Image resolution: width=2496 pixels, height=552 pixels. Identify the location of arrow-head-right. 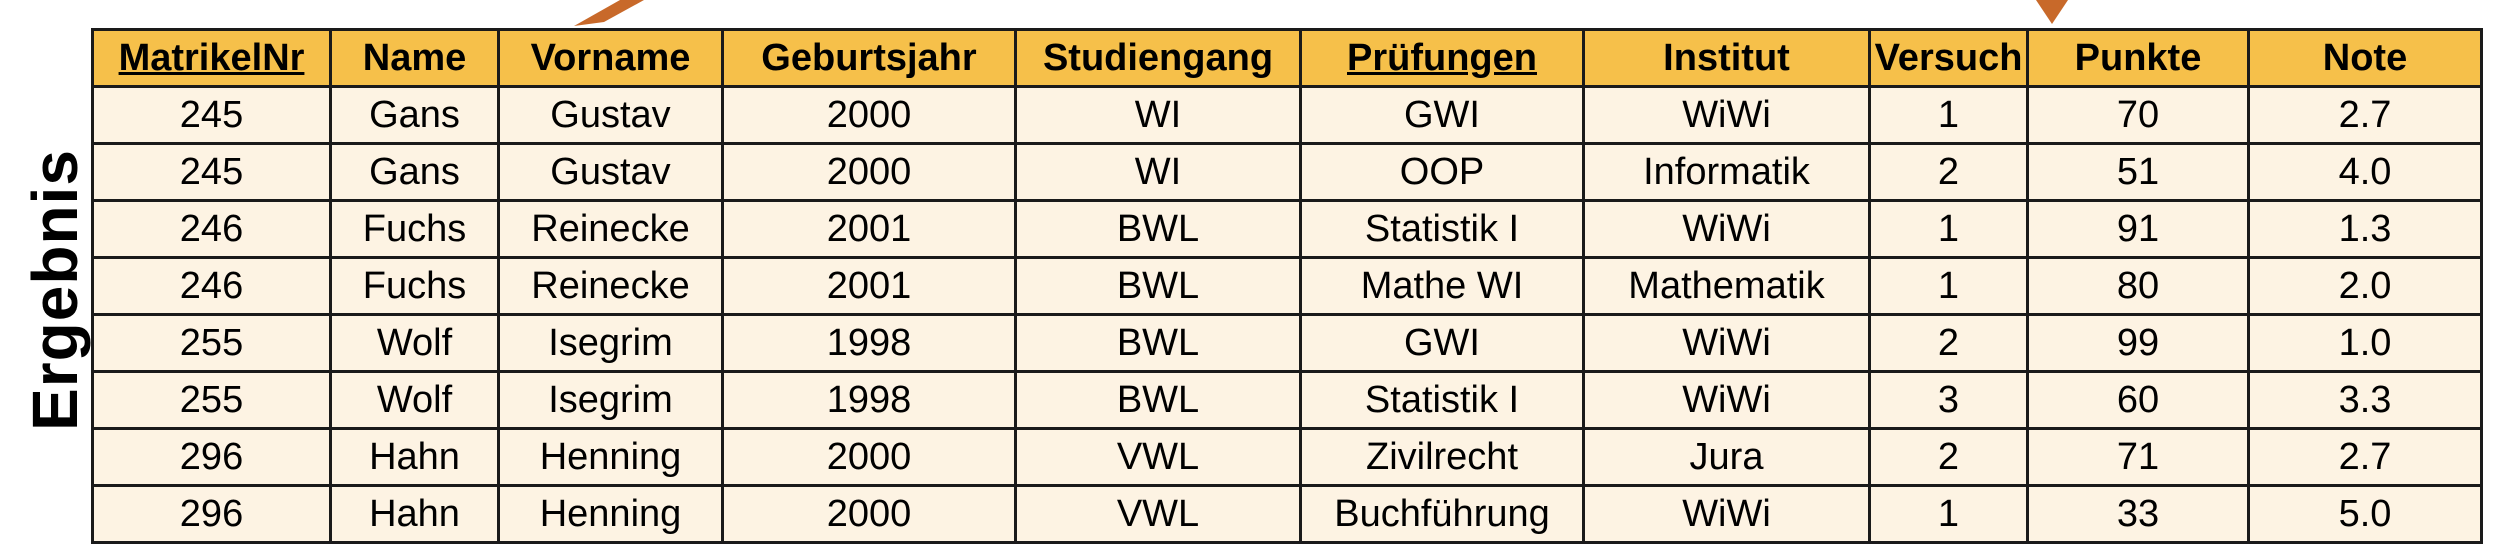
(2052, 12).